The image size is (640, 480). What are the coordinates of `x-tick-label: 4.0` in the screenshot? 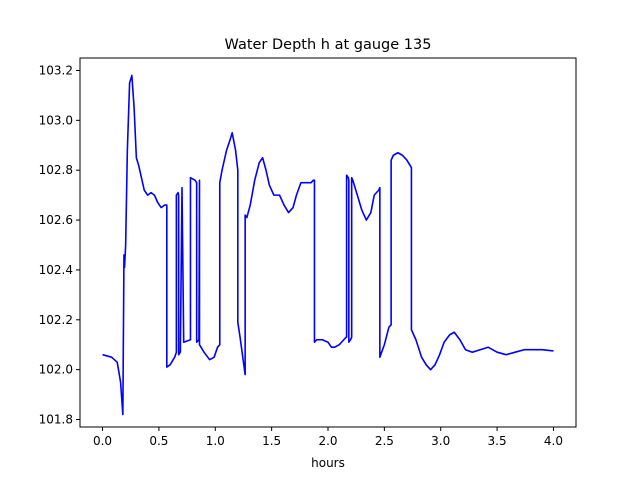 It's located at (553, 441).